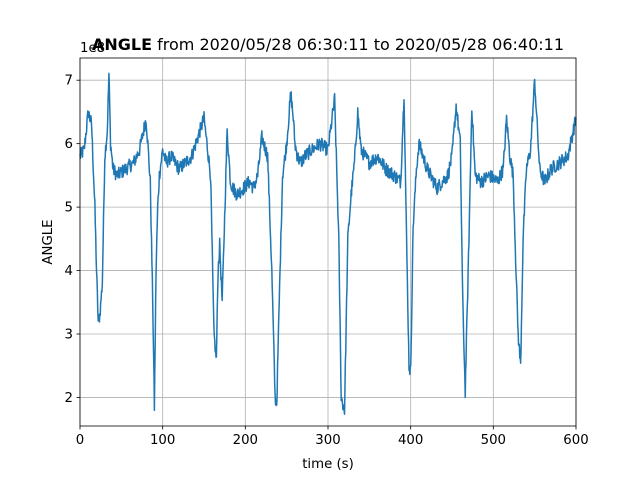 The width and height of the screenshot is (640, 480). What do you see at coordinates (80, 440) in the screenshot?
I see `x-tick-label: 0` at bounding box center [80, 440].